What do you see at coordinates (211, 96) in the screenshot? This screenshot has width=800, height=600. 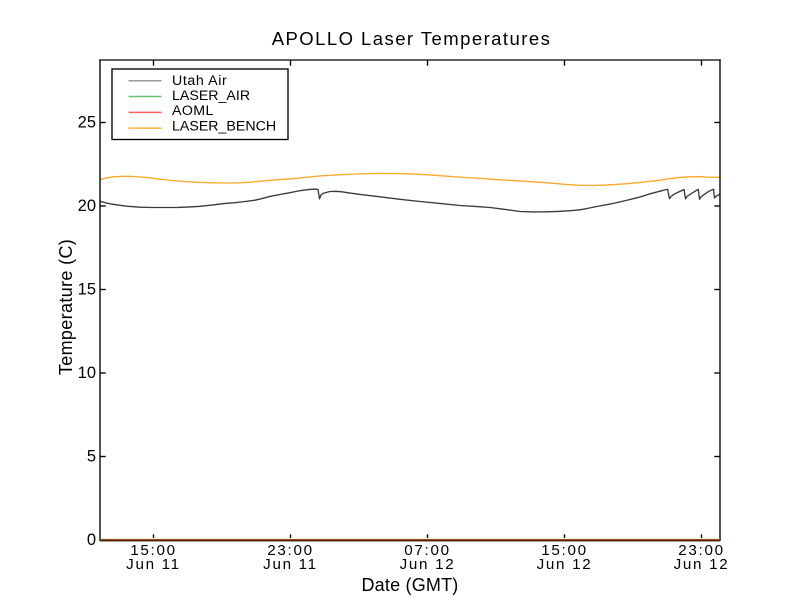 I see `svg-text: LASER_AIR` at bounding box center [211, 96].